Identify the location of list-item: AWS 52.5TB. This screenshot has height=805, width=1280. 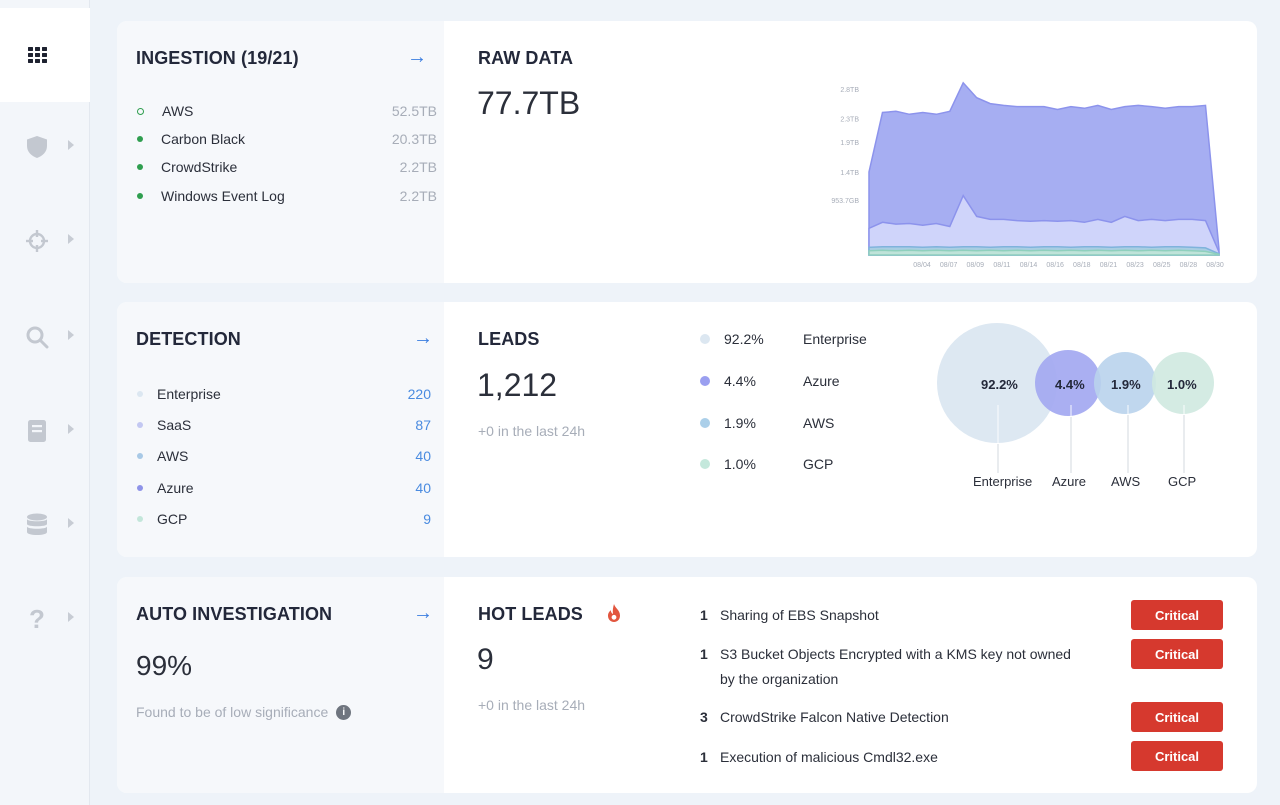
(287, 111).